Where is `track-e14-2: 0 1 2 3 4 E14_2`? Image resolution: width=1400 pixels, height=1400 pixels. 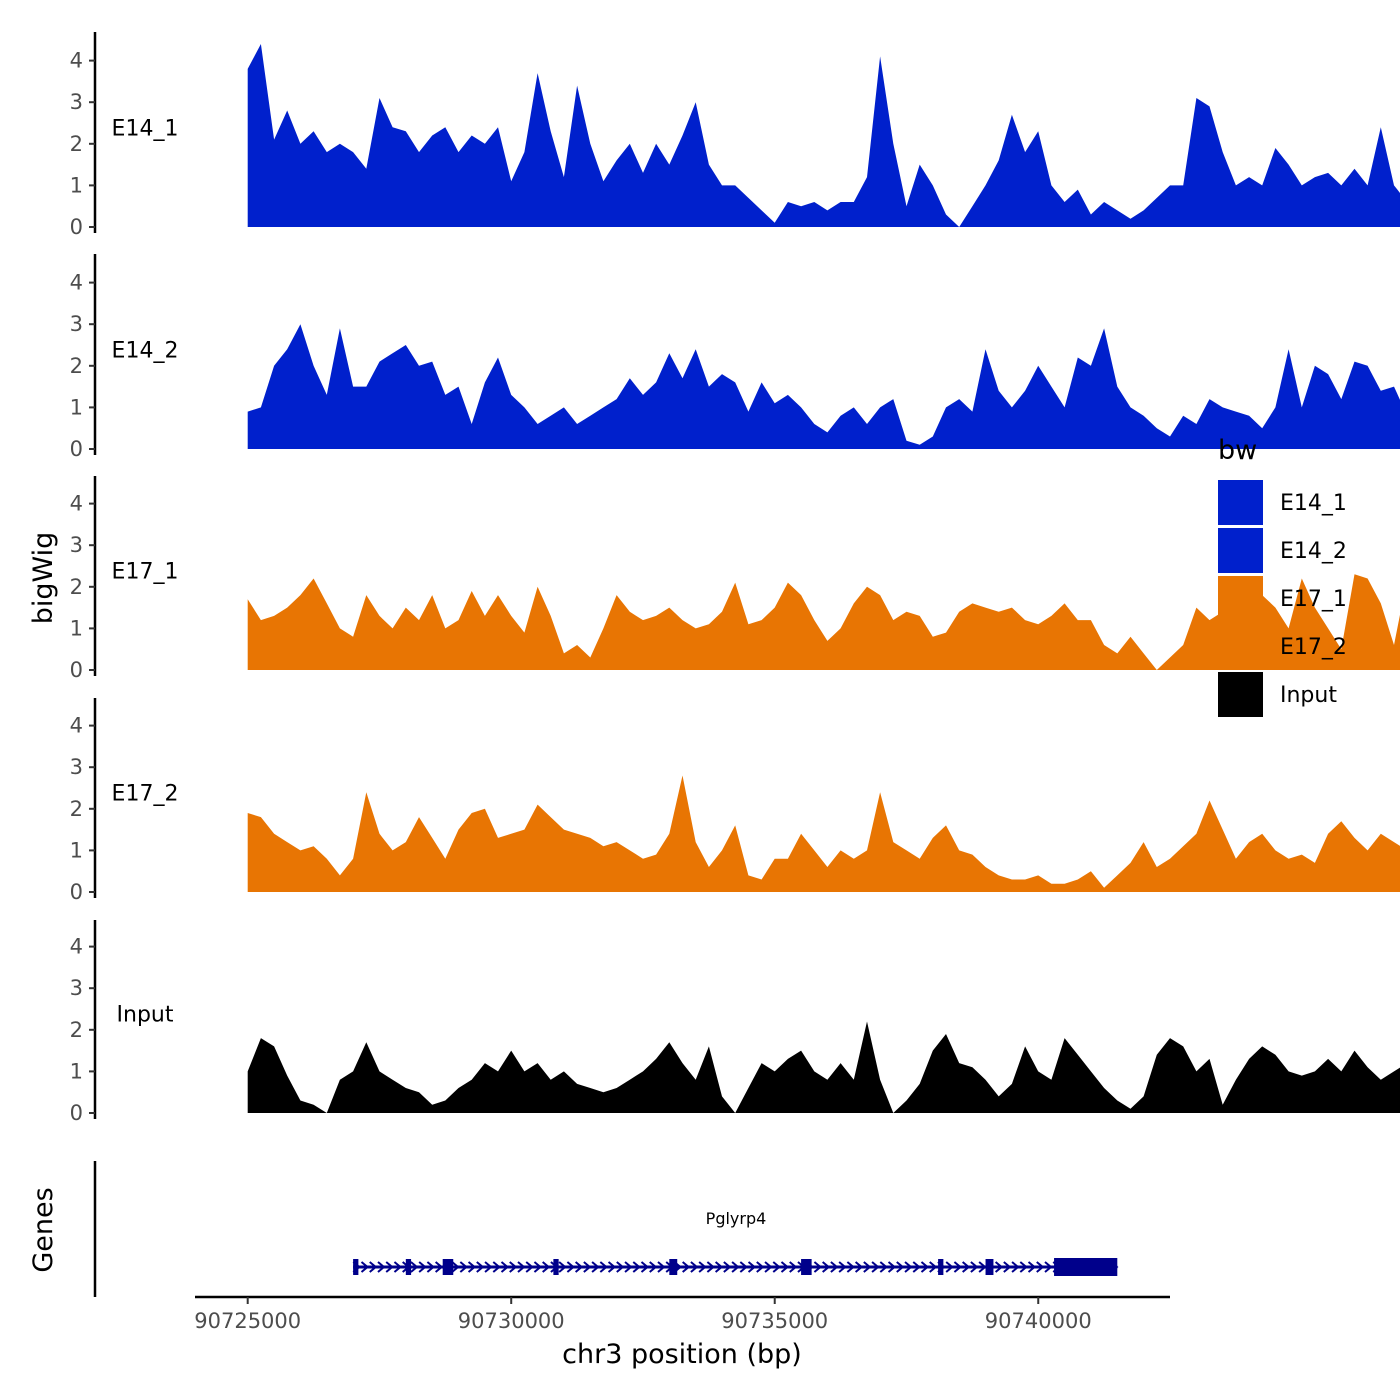
track-e14-2: 0 1 2 3 4 E14_2 is located at coordinates (735, 357).